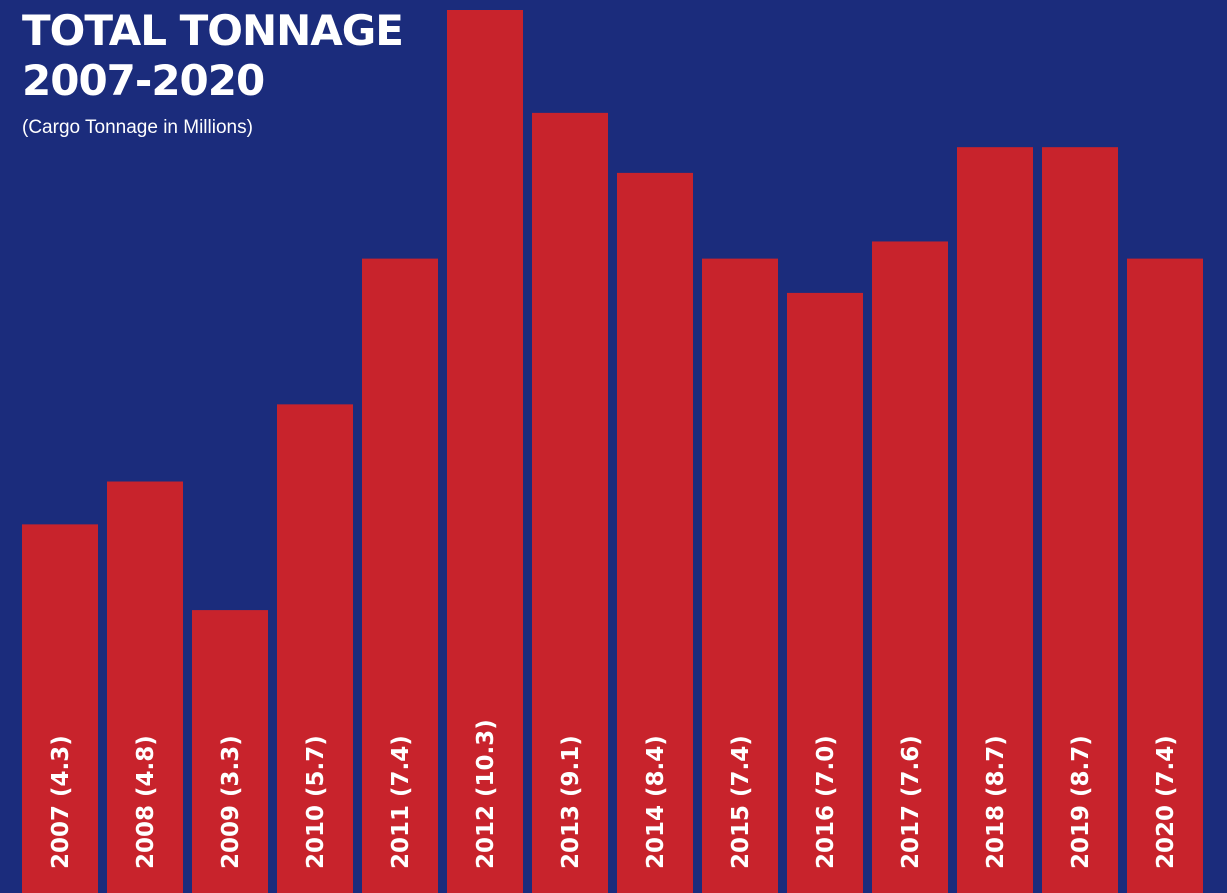 The image size is (1227, 893). I want to click on bar-2009, so click(230, 751).